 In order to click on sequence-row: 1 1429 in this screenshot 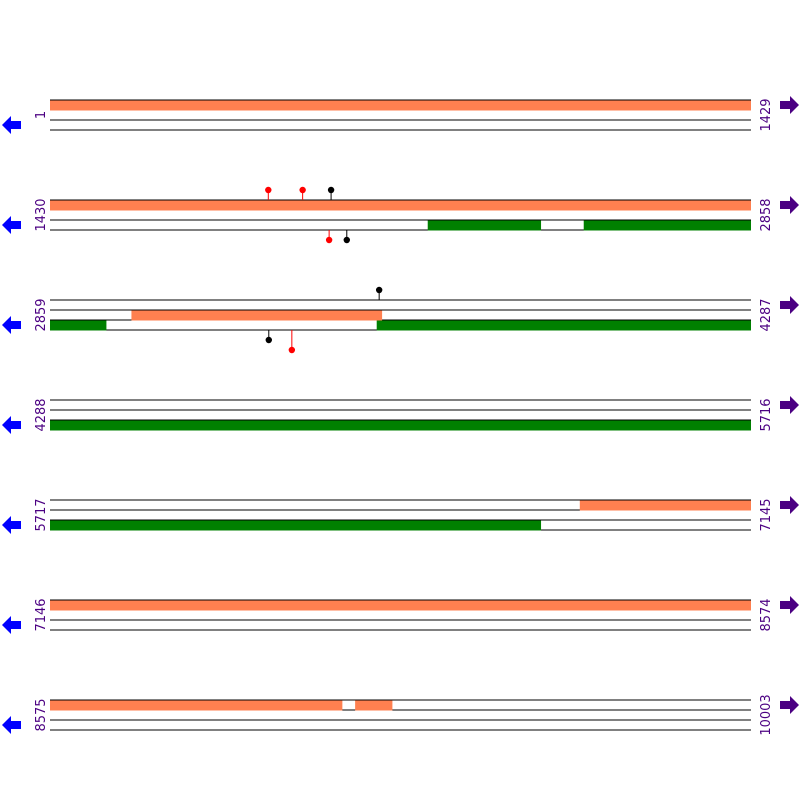, I will do `click(400, 115)`.